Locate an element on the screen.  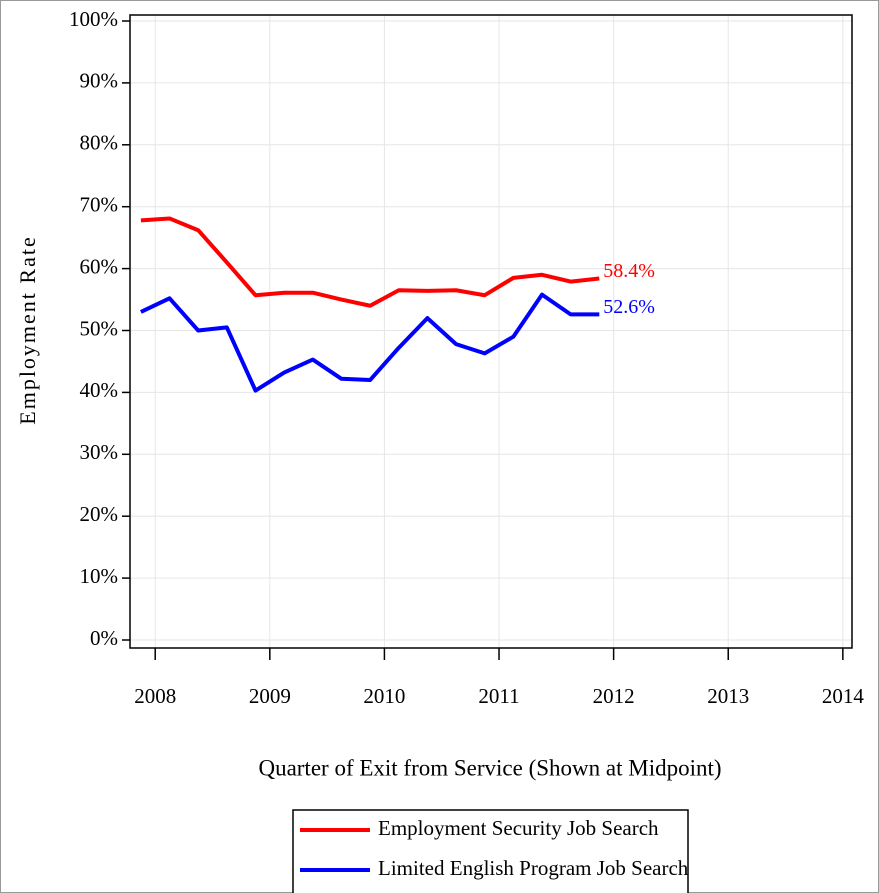
legend-box is located at coordinates (490, 851).